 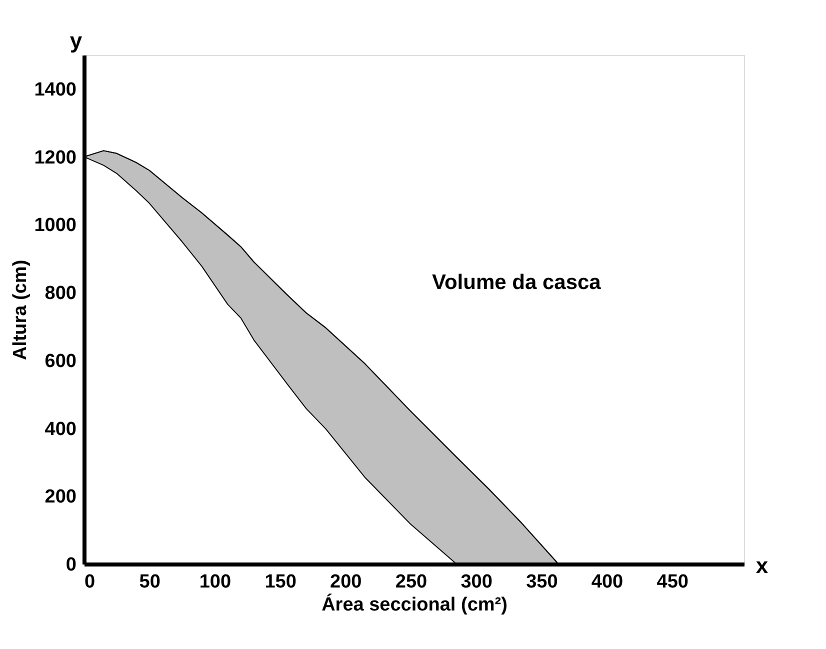 I want to click on x-tick-label: 250, so click(x=411, y=582).